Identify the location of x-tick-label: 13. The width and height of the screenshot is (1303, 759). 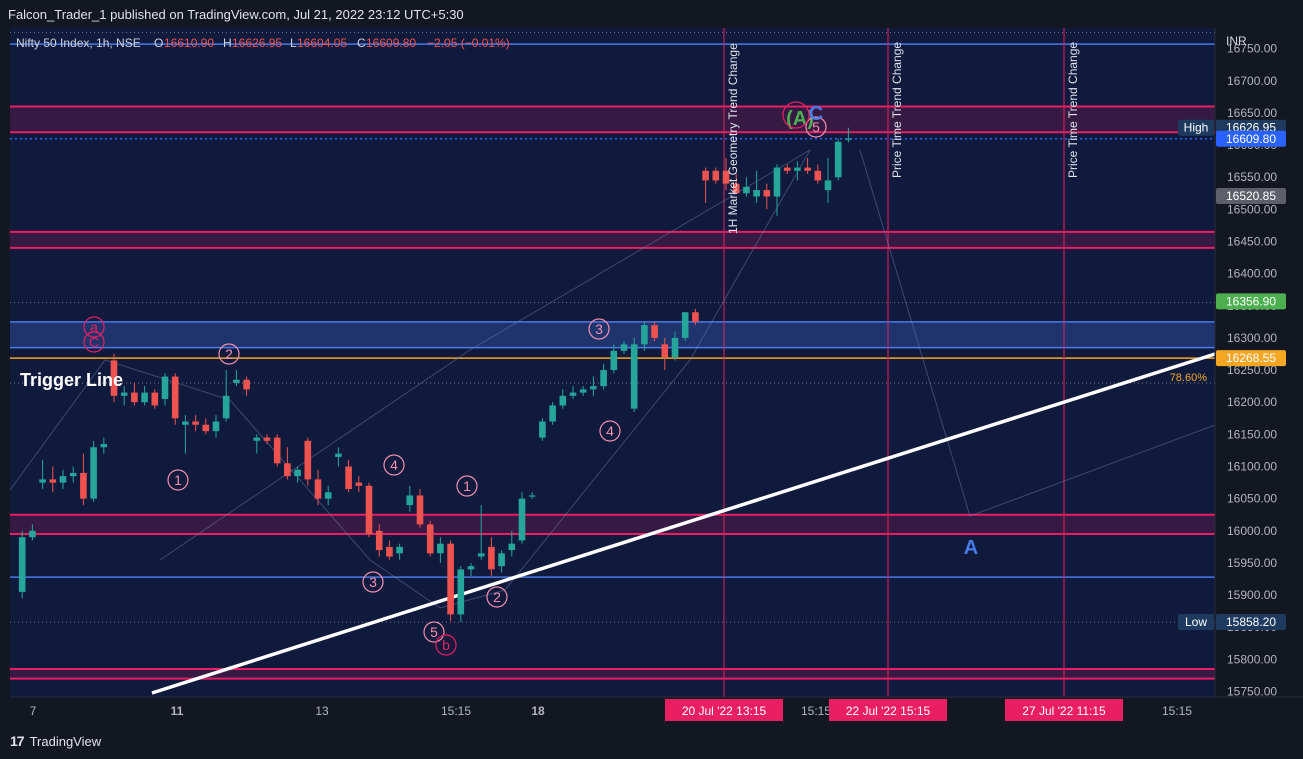
(322, 711).